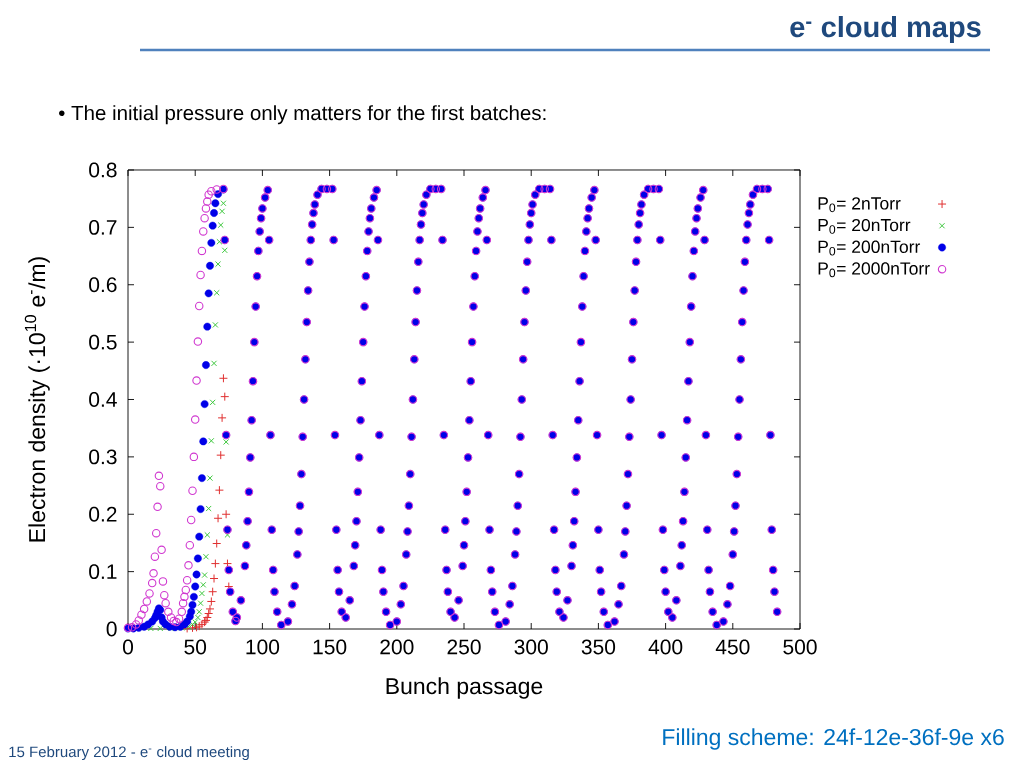 Image resolution: width=1024 pixels, height=768 pixels. I want to click on y-tick-label: 0.3, so click(103, 457).